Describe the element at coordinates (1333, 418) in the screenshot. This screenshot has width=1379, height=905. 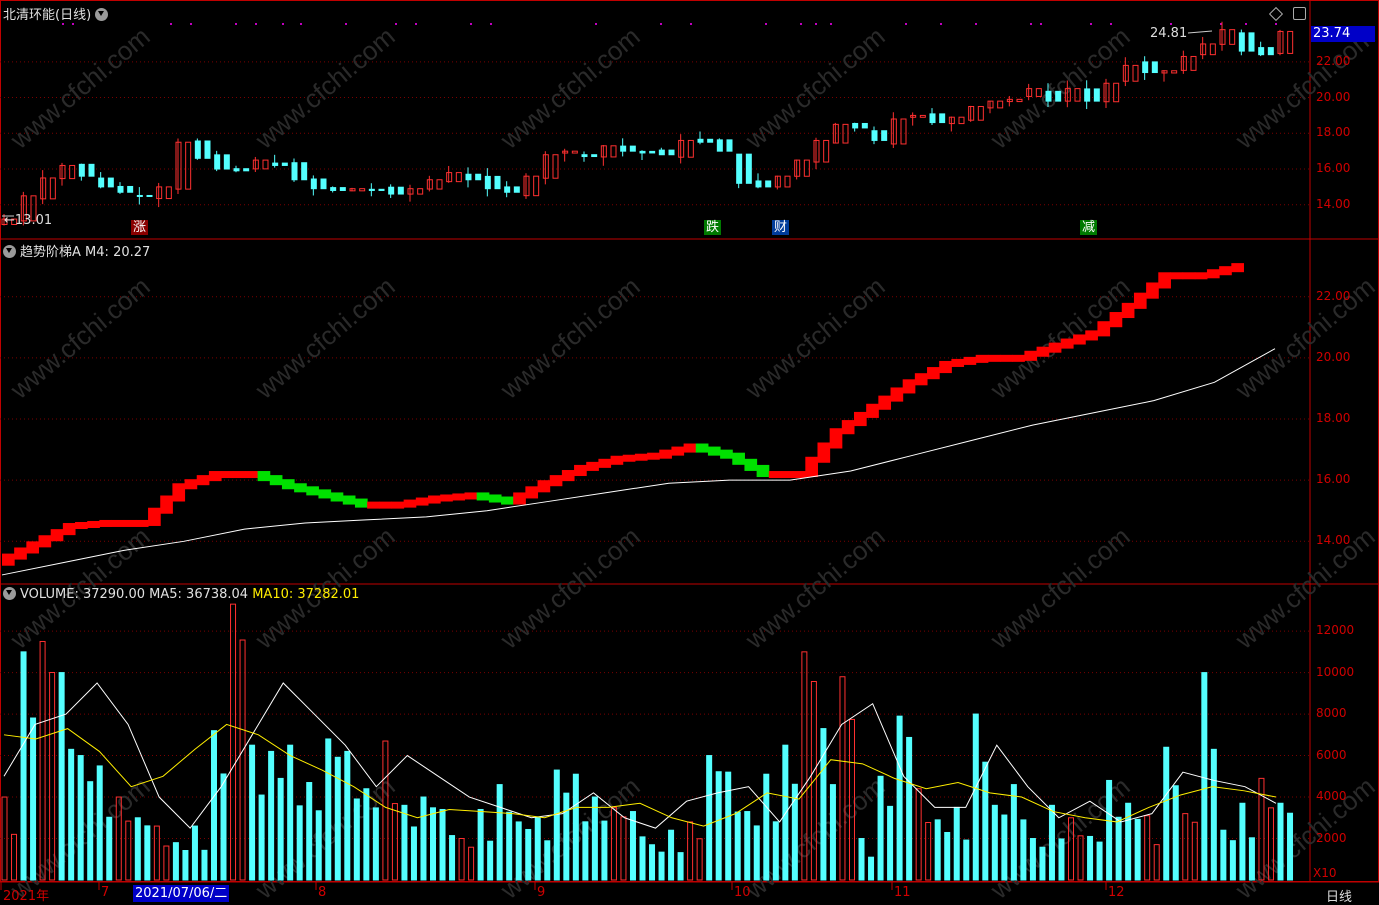
I see `trend-y-tick: 18.00` at that location.